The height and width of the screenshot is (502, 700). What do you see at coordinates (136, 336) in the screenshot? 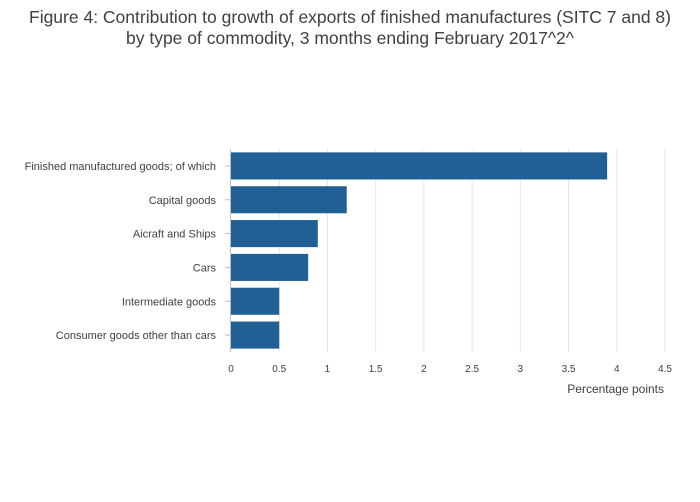
I see `category-label: Consumer goods other than cars` at bounding box center [136, 336].